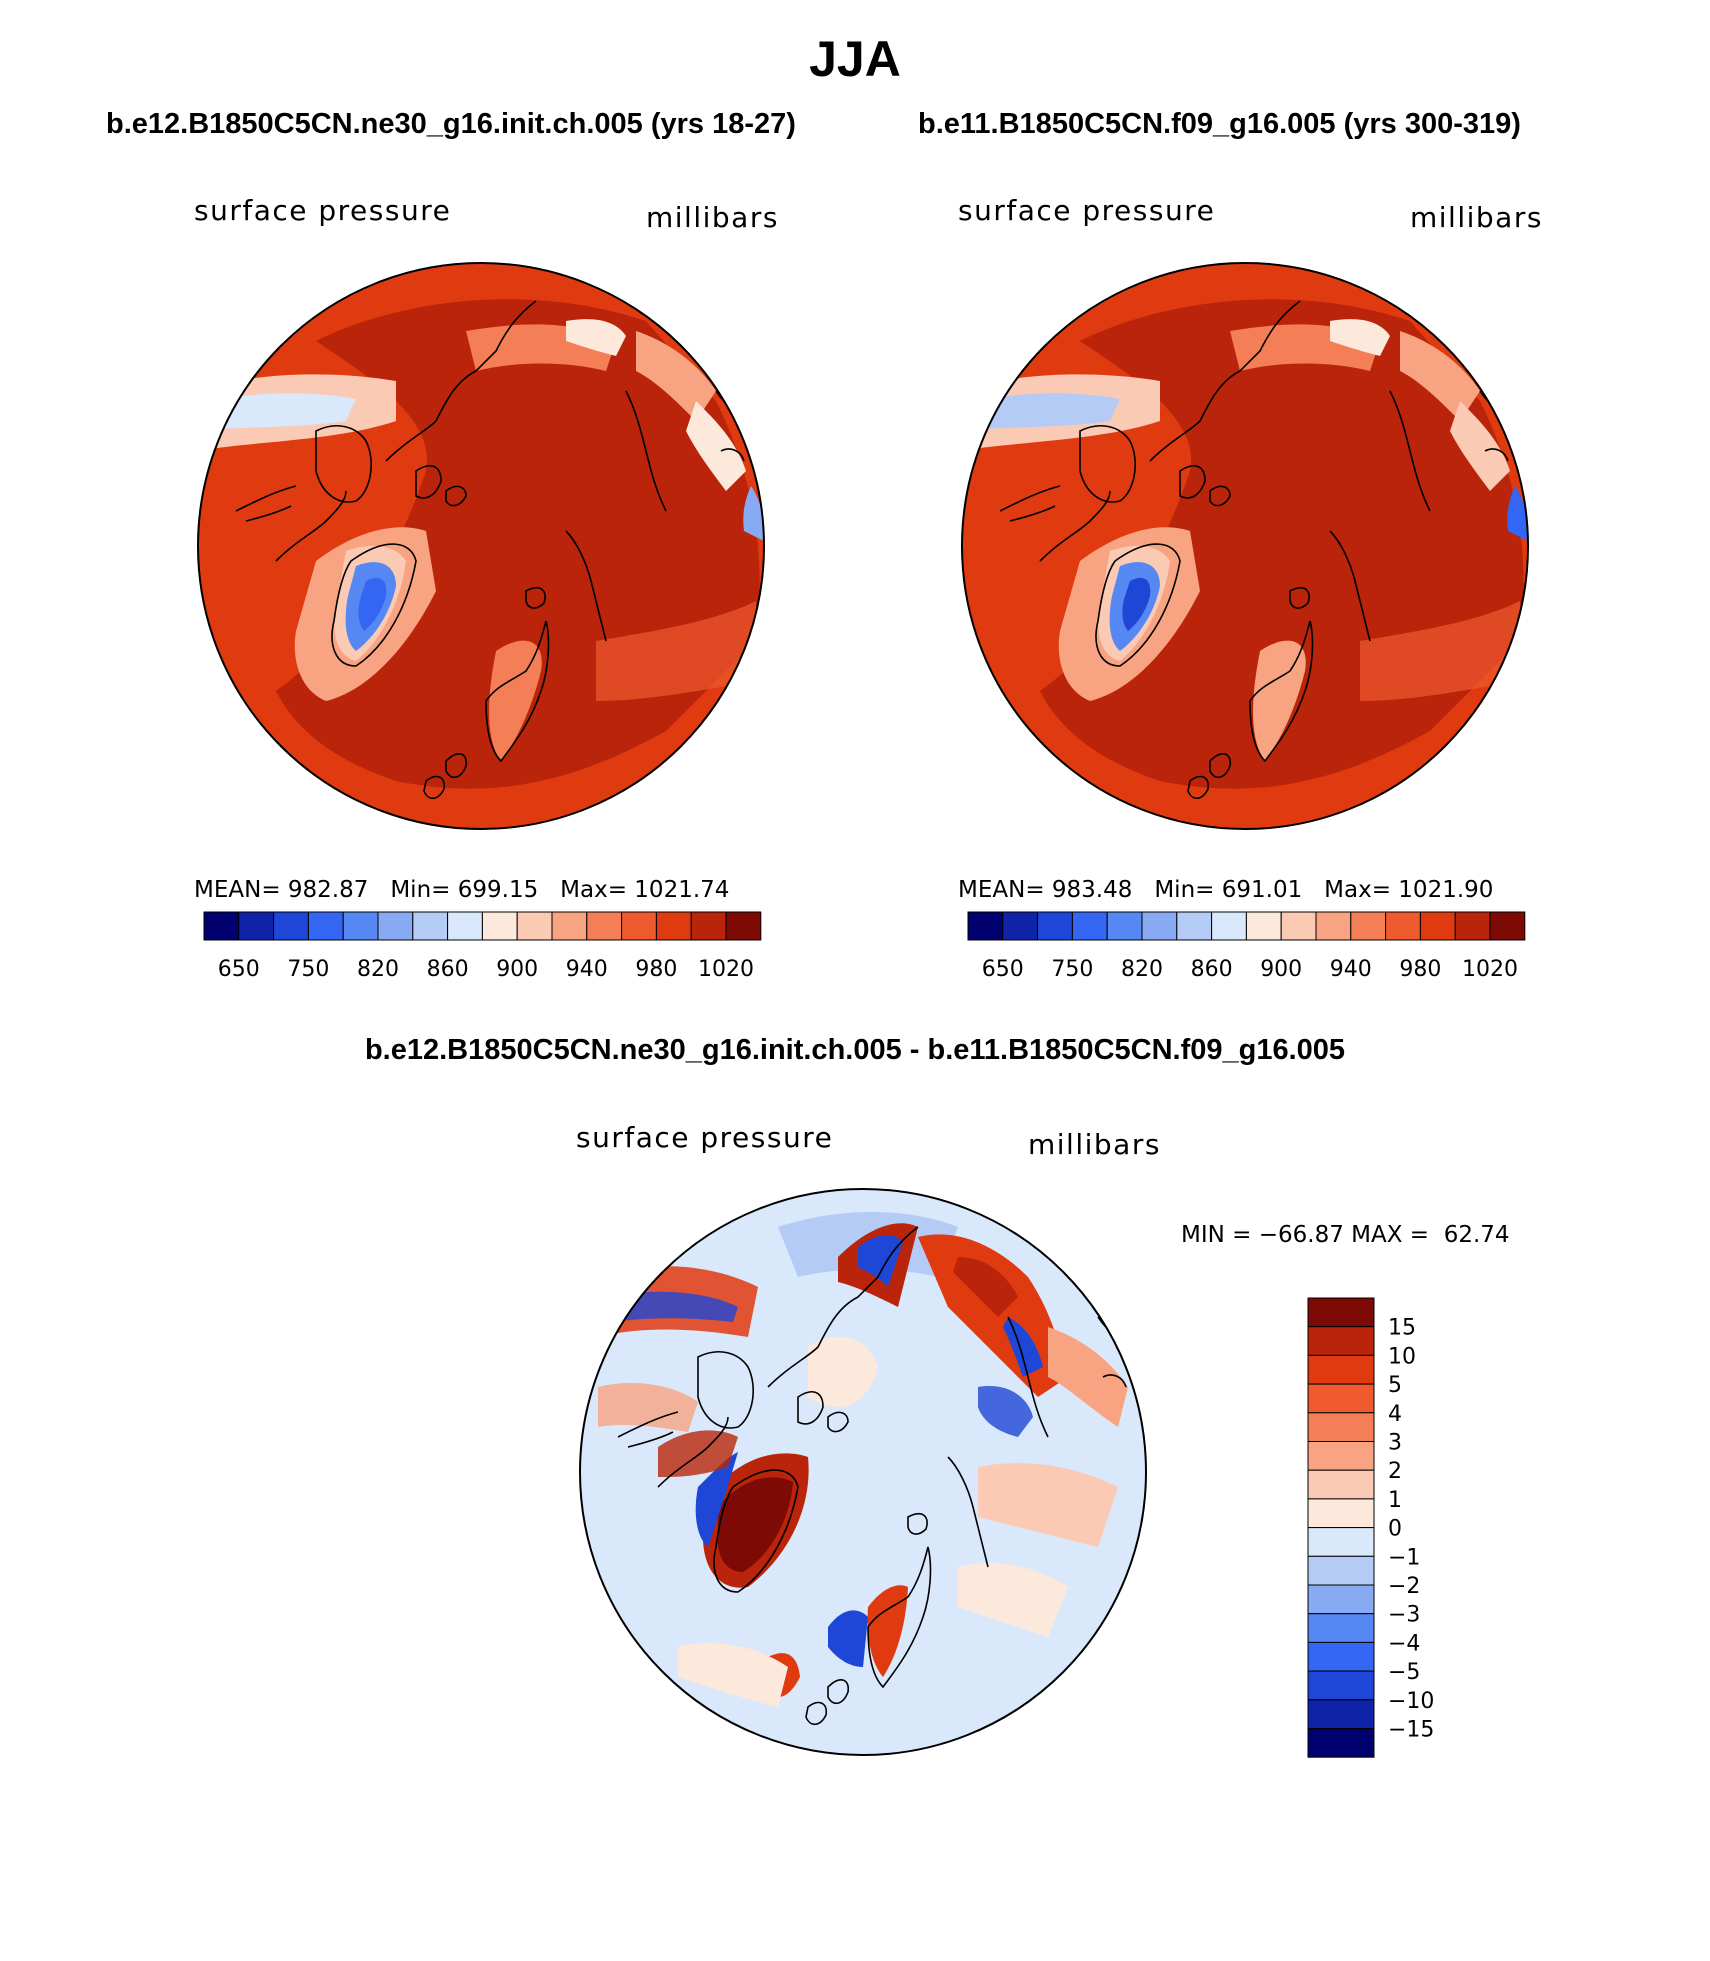 The width and height of the screenshot is (1710, 1961). I want to click on colorbar-tick-label: −10, so click(1411, 1701).